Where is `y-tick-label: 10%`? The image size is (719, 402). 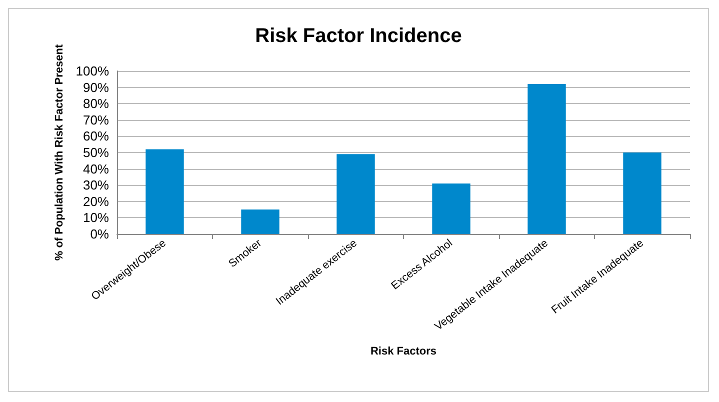
y-tick-label: 10% is located at coordinates (96, 218).